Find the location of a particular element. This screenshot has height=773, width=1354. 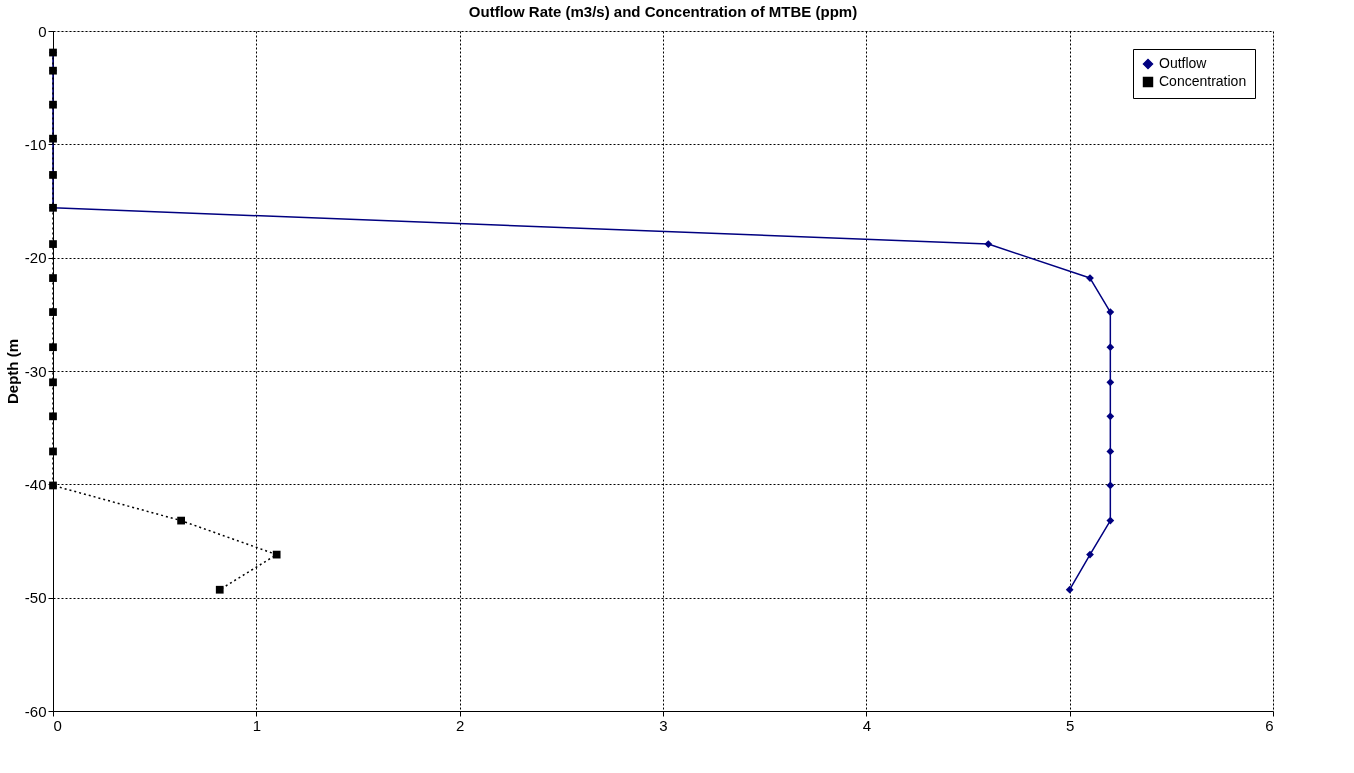

x-tick-label: 6 is located at coordinates (1269, 725).